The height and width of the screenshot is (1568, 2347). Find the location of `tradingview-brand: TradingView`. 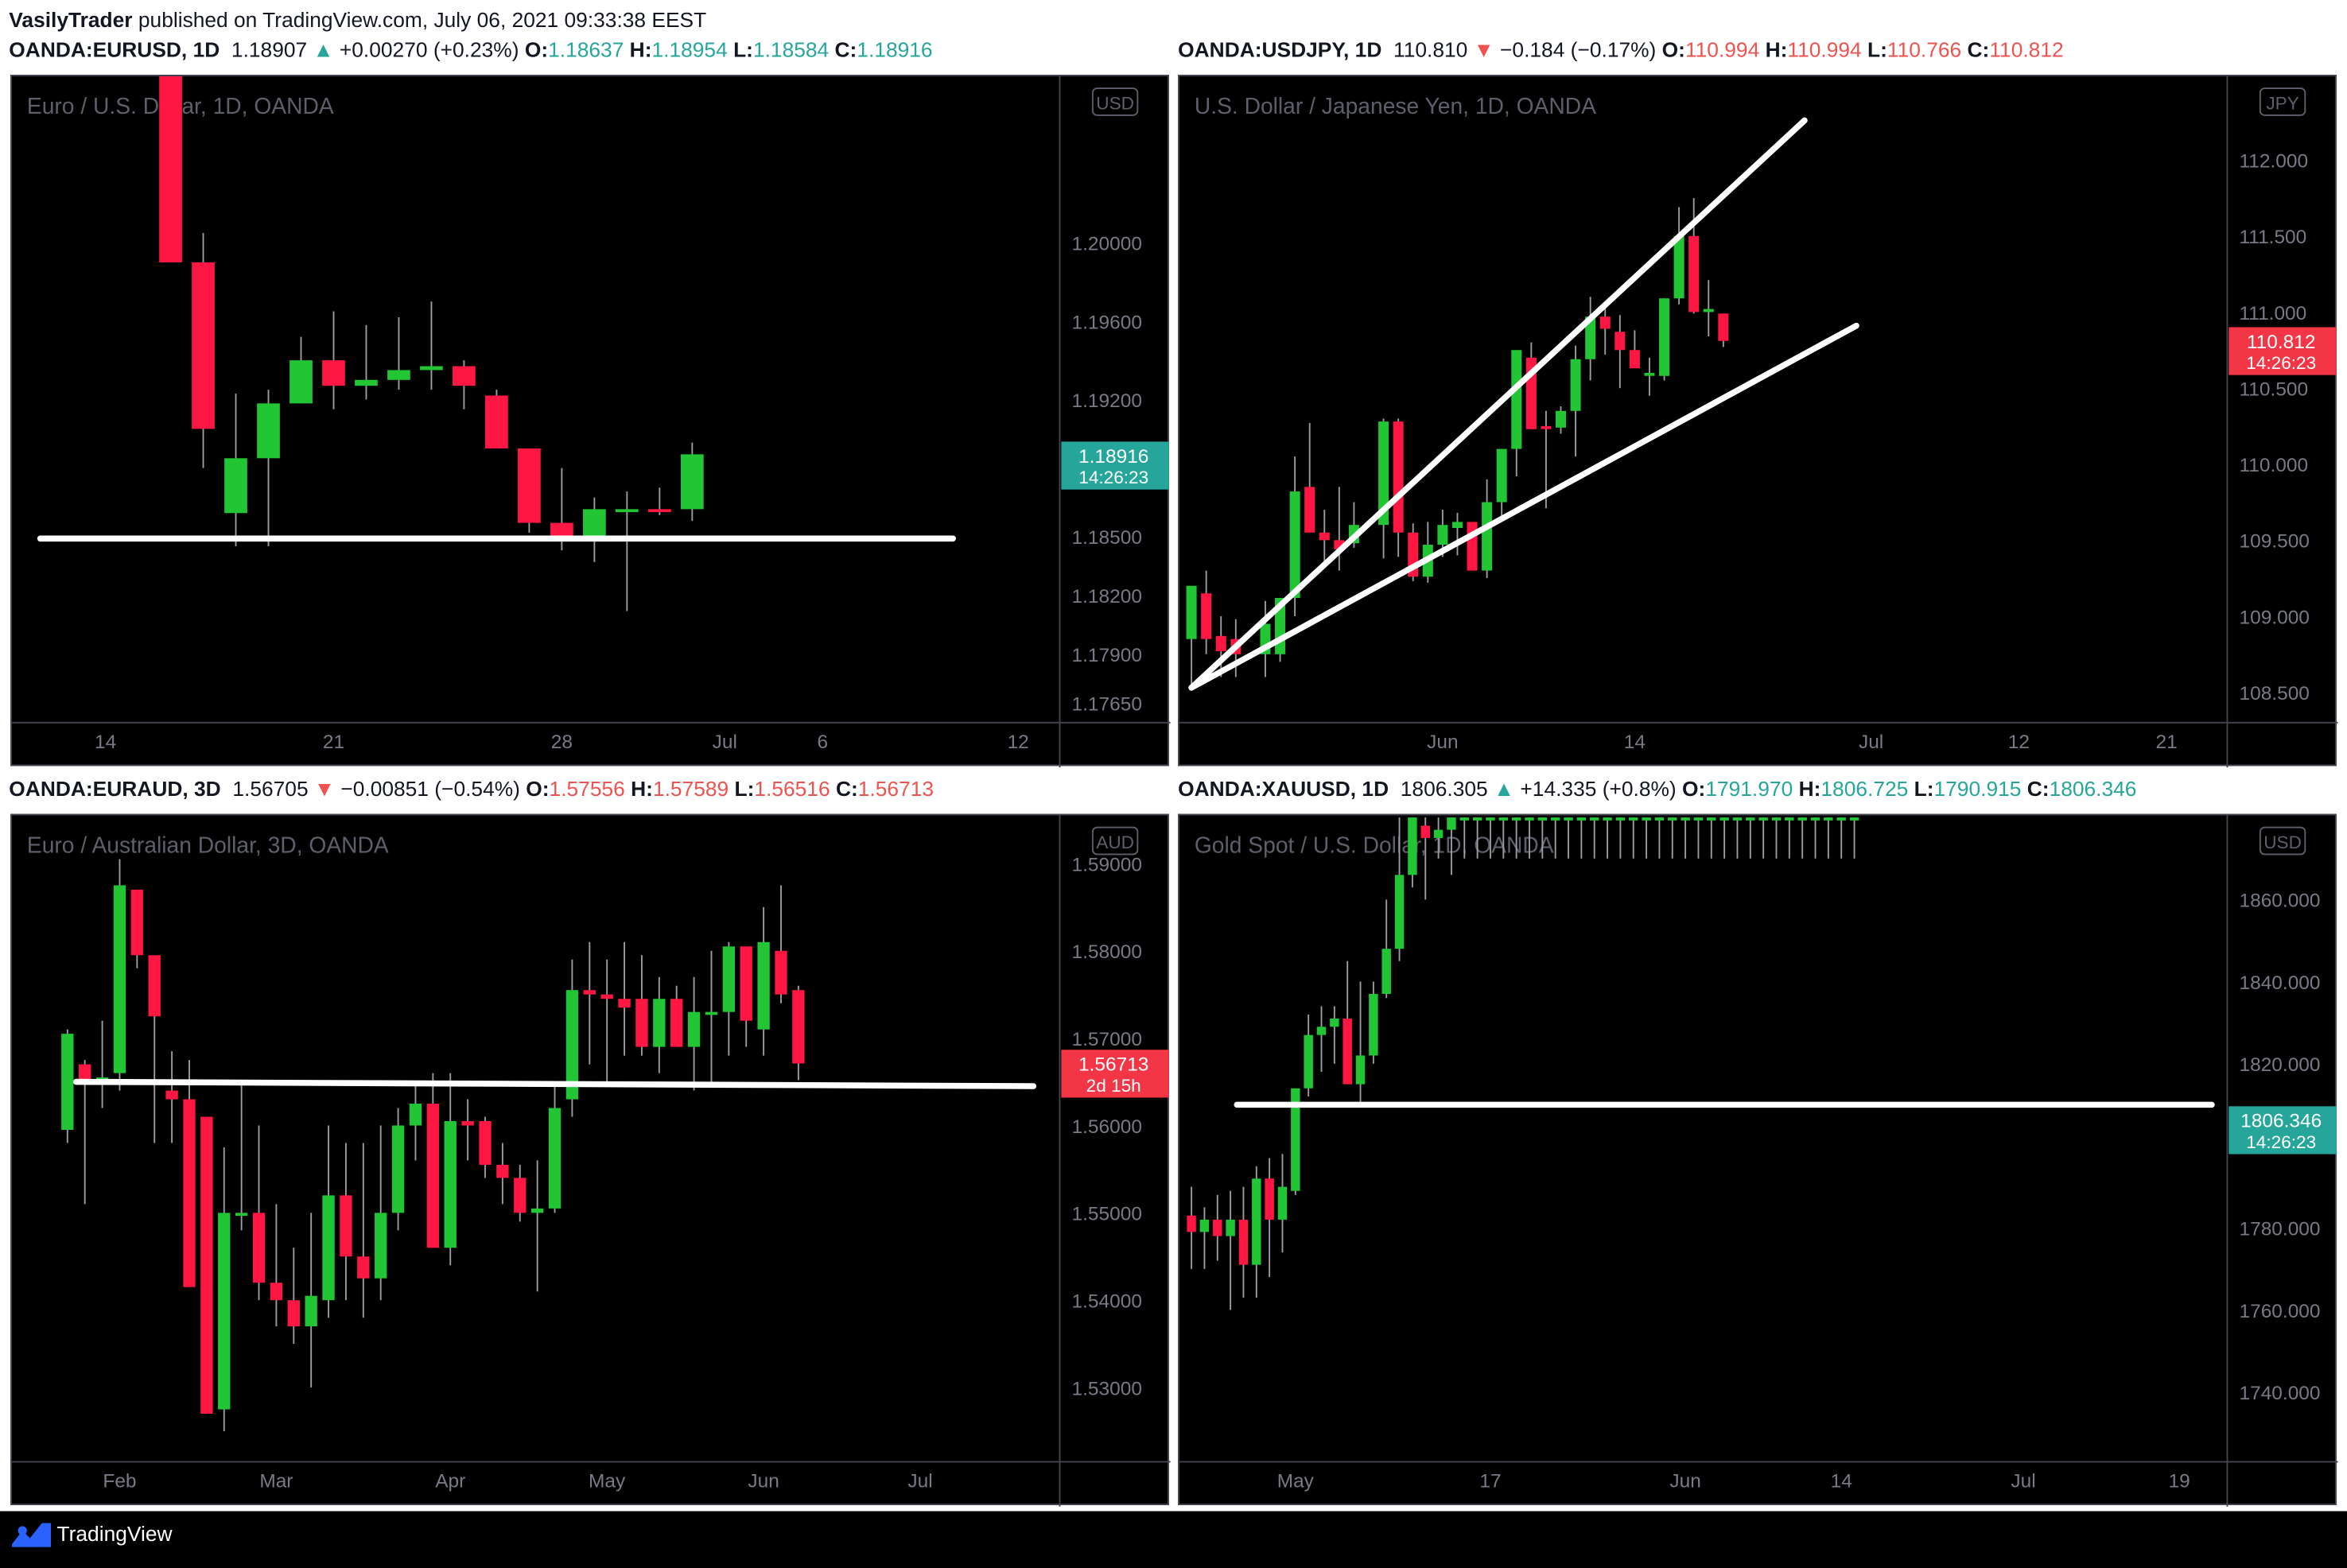

tradingview-brand: TradingView is located at coordinates (114, 1533).